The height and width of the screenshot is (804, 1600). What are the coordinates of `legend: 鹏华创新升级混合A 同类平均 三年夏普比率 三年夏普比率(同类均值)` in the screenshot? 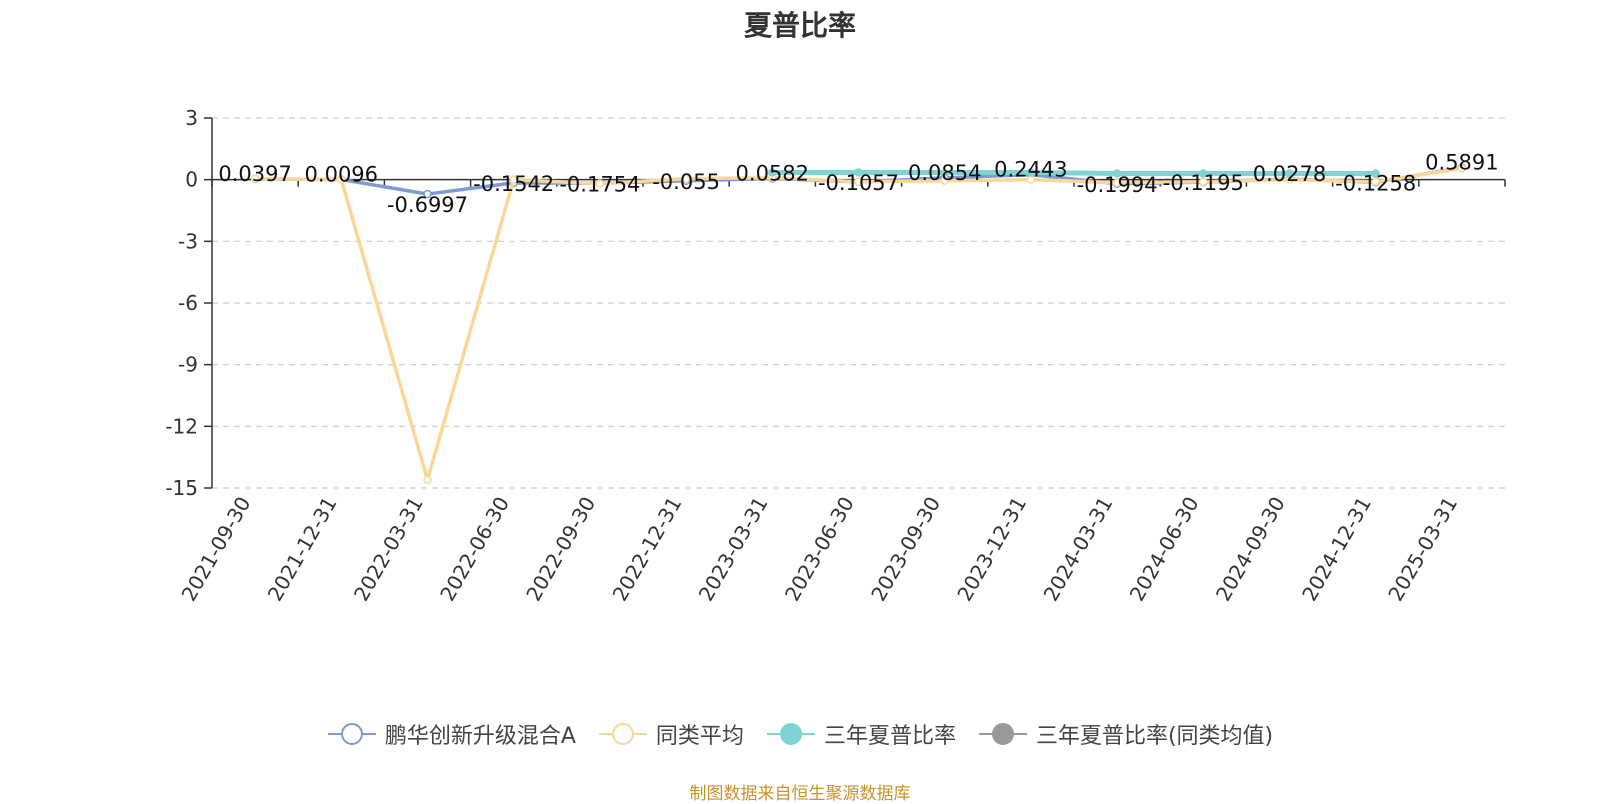 It's located at (800, 734).